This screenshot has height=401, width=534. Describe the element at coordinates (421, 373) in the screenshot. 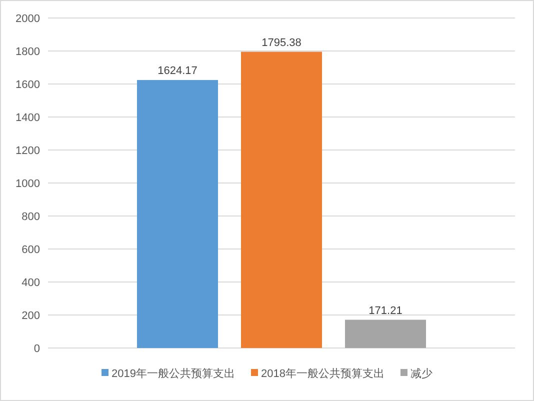

I see `legend-label: 减少` at that location.